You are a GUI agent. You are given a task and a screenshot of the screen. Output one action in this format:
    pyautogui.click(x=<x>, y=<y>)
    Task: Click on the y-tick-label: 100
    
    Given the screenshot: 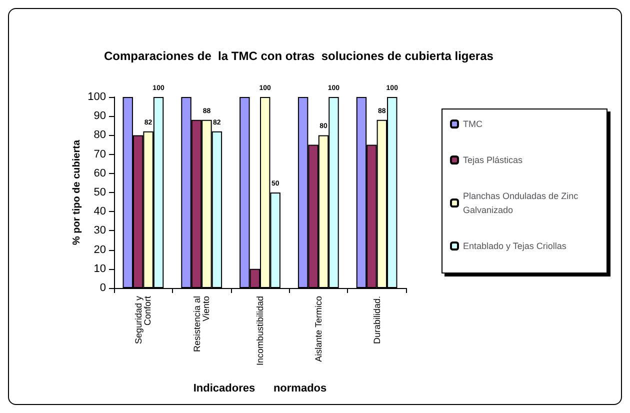 What is the action you would take?
    pyautogui.click(x=97, y=97)
    